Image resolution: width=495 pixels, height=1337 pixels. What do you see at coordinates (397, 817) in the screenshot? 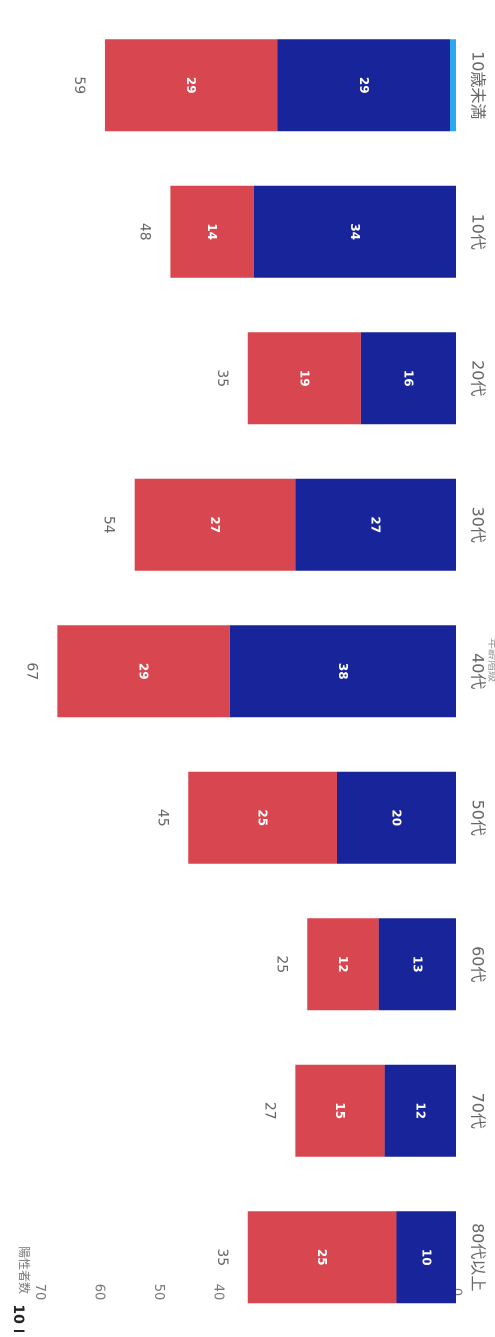
I see `segment-value-label: 20` at bounding box center [397, 817].